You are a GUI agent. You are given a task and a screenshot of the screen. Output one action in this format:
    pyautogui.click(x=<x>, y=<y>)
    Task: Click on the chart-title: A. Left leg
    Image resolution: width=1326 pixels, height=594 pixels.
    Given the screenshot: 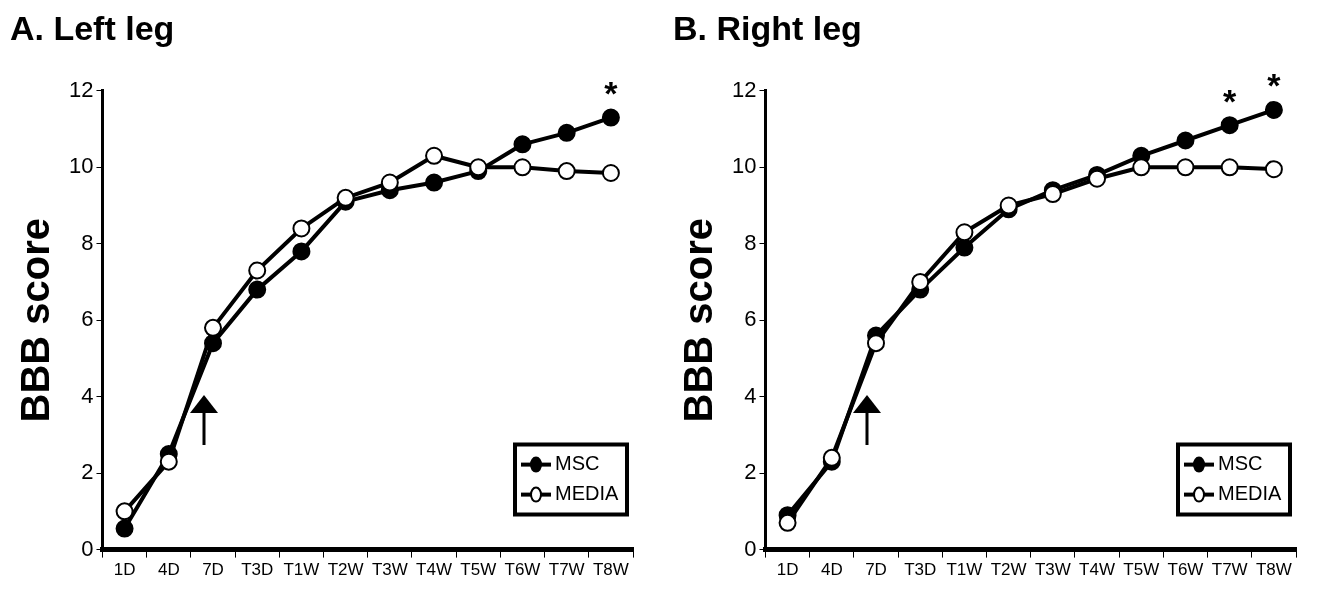 What is the action you would take?
    pyautogui.click(x=92, y=27)
    